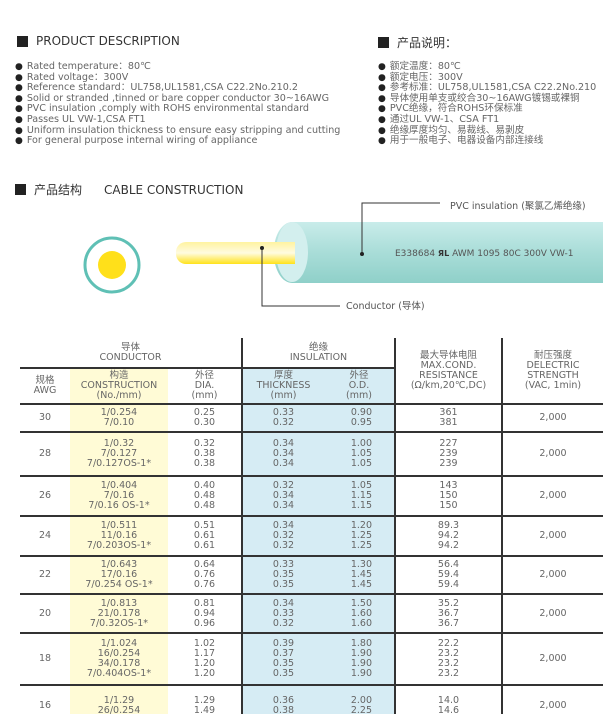  Describe the element at coordinates (359, 658) in the screenshot. I see `od-cell: 1.80 1.90 1.90 1.90` at that location.